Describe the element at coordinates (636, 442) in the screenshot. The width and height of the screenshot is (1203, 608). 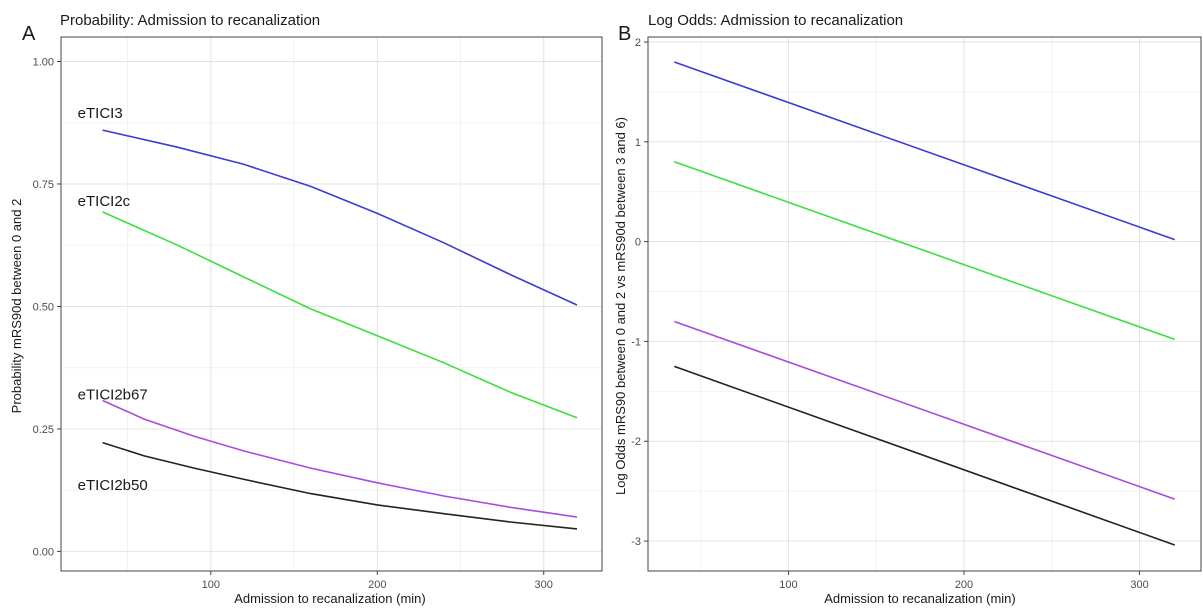
I see `y-tick-label: -2` at that location.